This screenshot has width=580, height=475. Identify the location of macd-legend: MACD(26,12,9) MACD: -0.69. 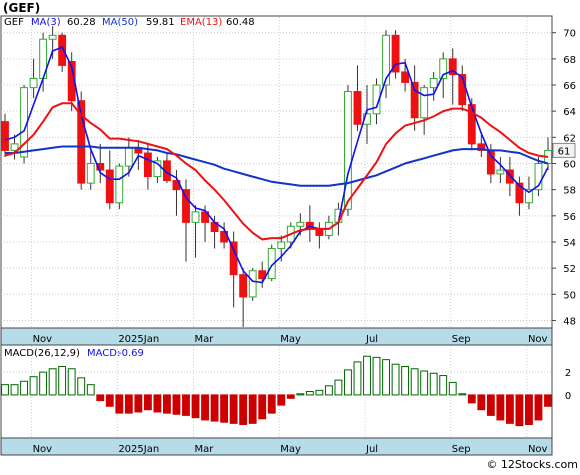
(74, 353).